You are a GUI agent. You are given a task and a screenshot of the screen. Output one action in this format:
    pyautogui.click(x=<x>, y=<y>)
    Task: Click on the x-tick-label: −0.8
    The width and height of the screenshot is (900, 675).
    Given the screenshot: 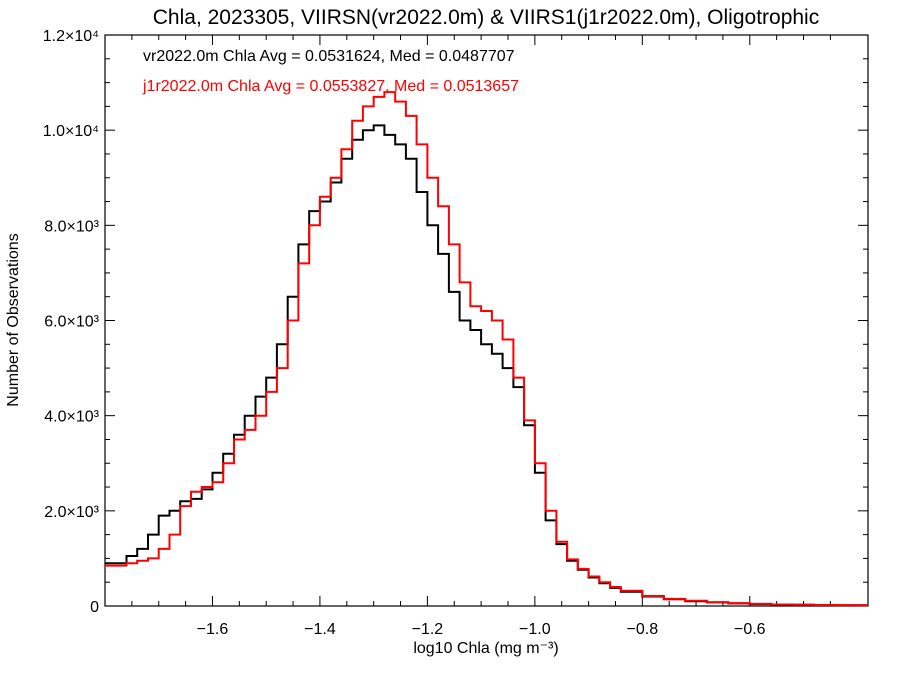 What is the action you would take?
    pyautogui.click(x=643, y=629)
    